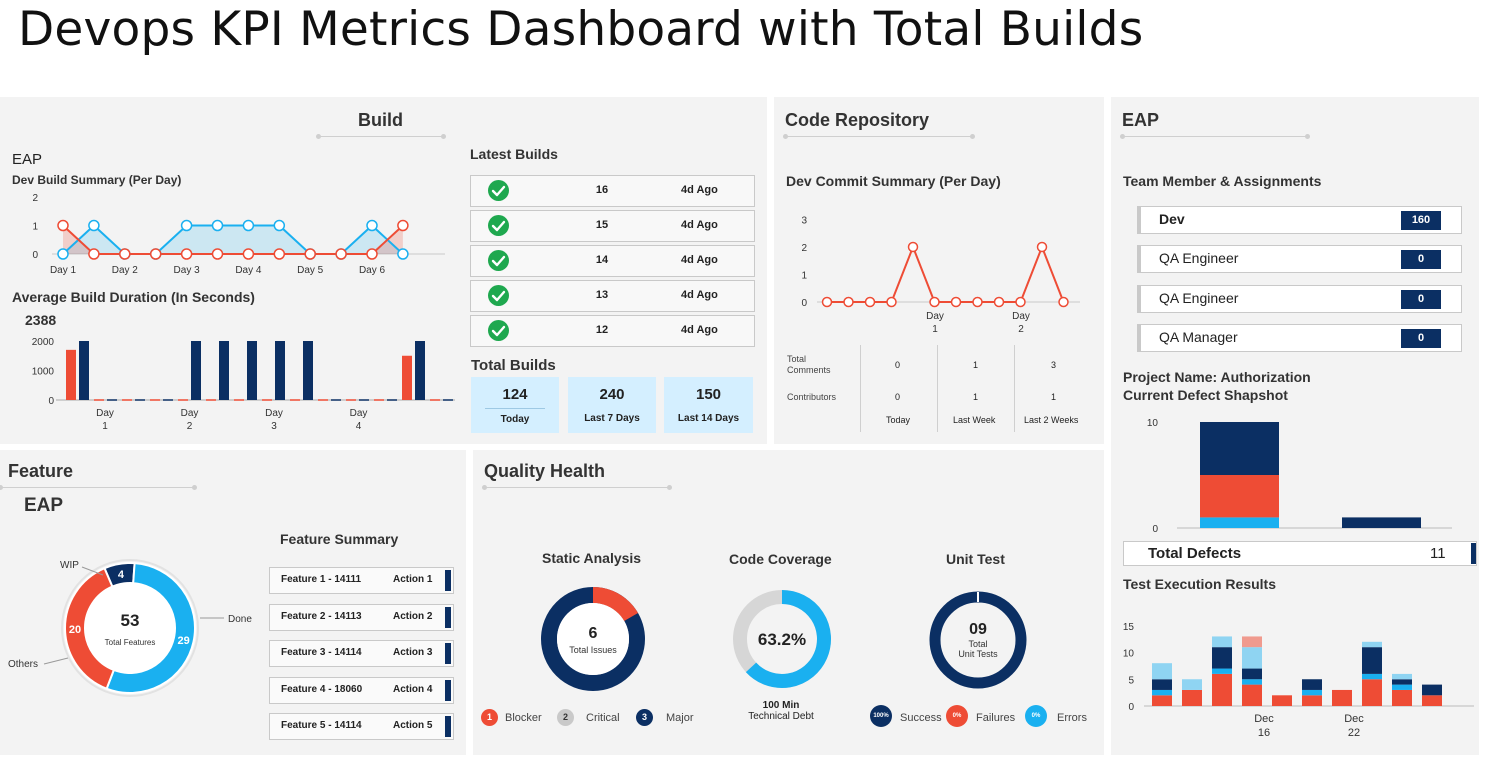 This screenshot has height=761, width=1487. I want to click on latest-build-row: 14 4d Ago, so click(612, 261).